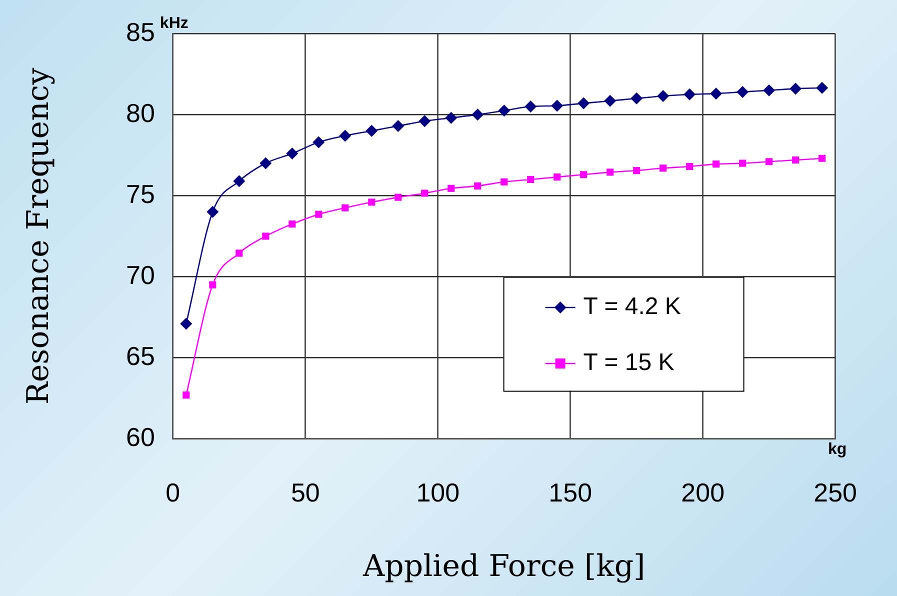 The image size is (897, 596). What do you see at coordinates (140, 113) in the screenshot?
I see `y-tick-label: 80` at bounding box center [140, 113].